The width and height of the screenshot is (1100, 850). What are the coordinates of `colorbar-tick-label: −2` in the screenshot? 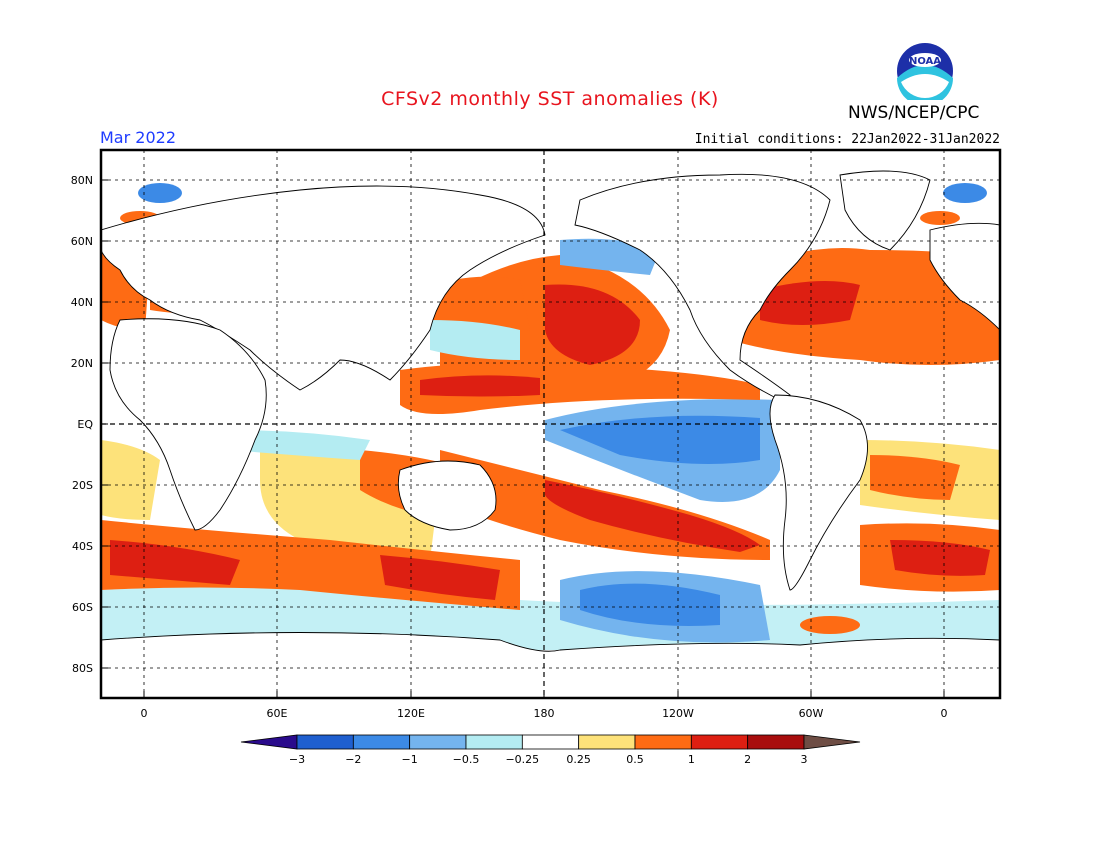 It's located at (353, 759).